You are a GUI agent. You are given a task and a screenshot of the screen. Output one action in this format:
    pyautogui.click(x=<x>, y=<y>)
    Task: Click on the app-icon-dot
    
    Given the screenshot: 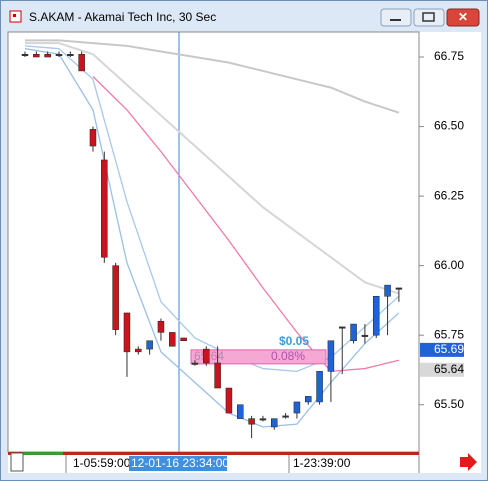 What is the action you would take?
    pyautogui.click(x=14, y=15)
    